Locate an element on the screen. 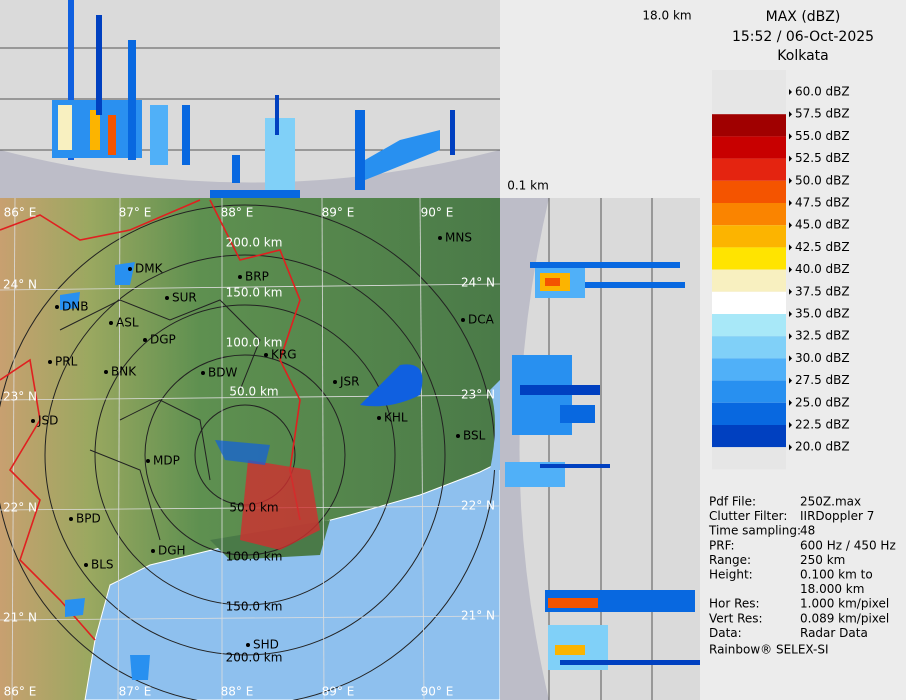 Image resolution: width=906 pixels, height=700 pixels. legend-label: 50.0 dBZ is located at coordinates (822, 180).